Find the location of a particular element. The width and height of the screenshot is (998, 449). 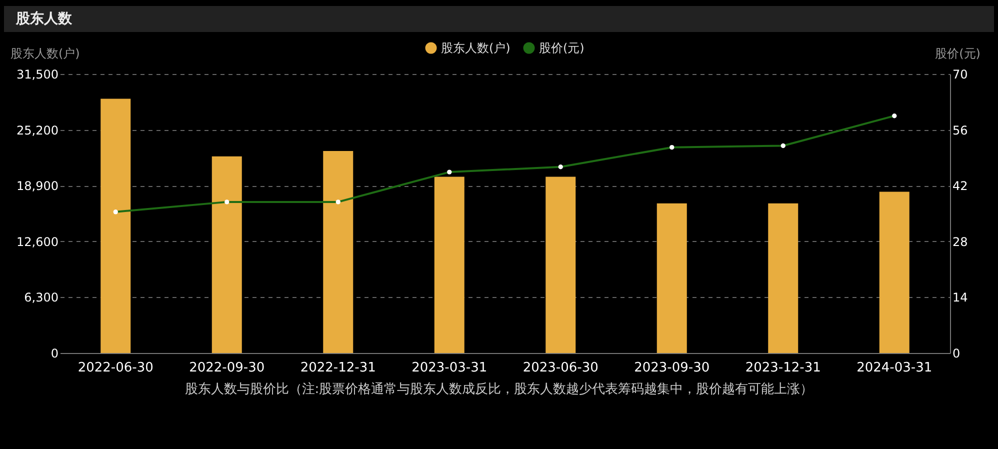

y2-tick-label: 14 is located at coordinates (960, 297).